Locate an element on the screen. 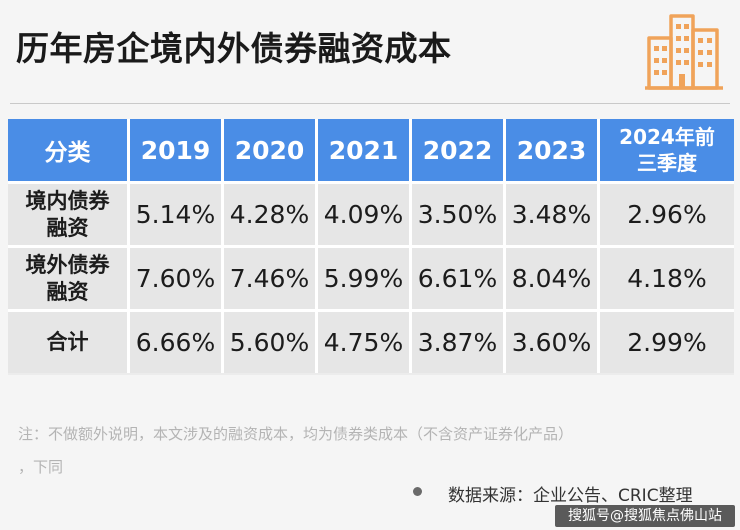  cell-value: 5.99% is located at coordinates (365, 280).